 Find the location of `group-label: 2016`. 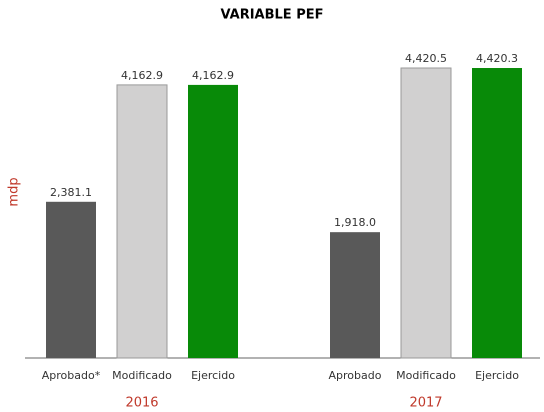

group-label: 2016 is located at coordinates (141, 403).